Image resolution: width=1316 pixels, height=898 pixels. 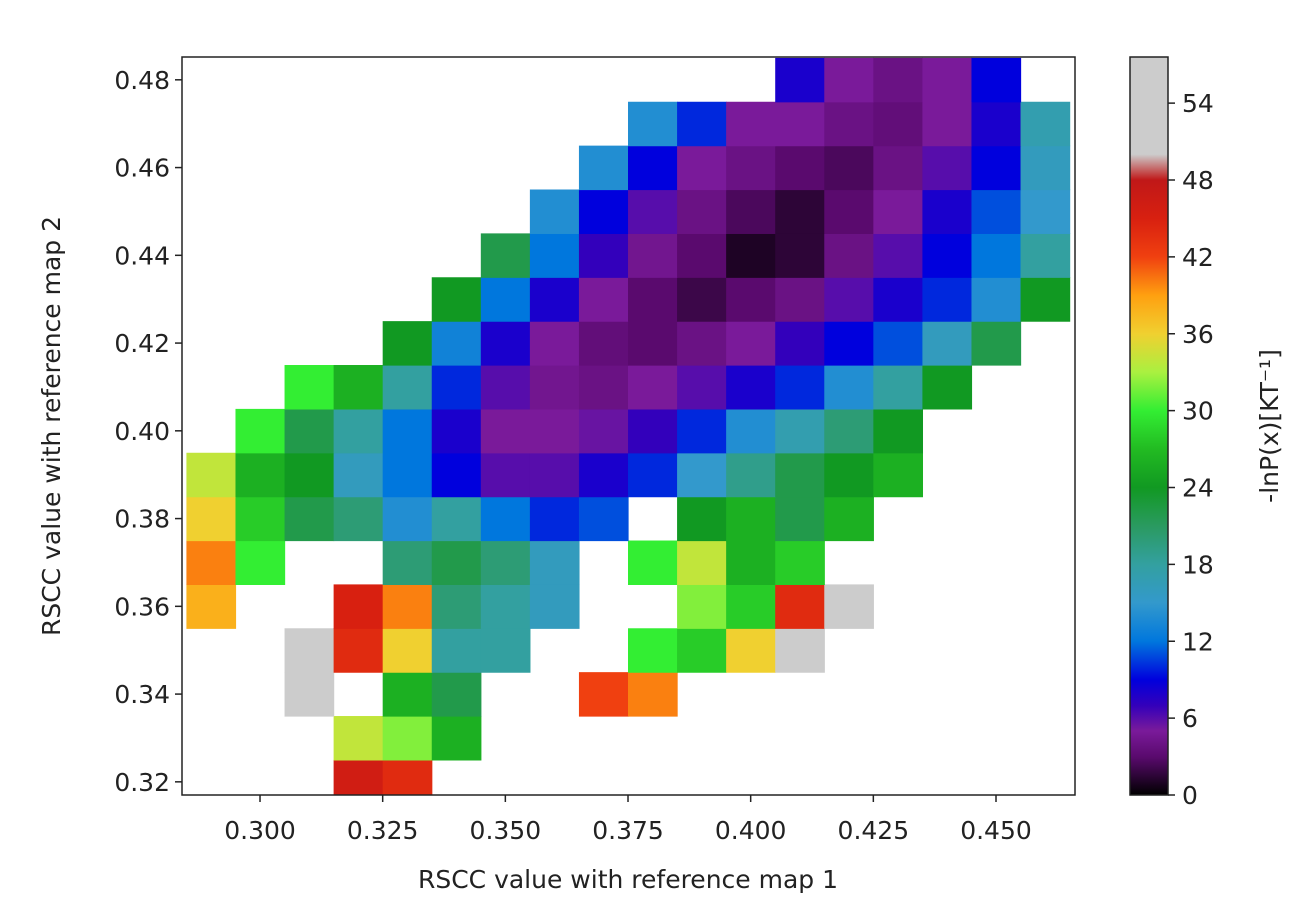 I want to click on colorbar, so click(x=1149, y=426).